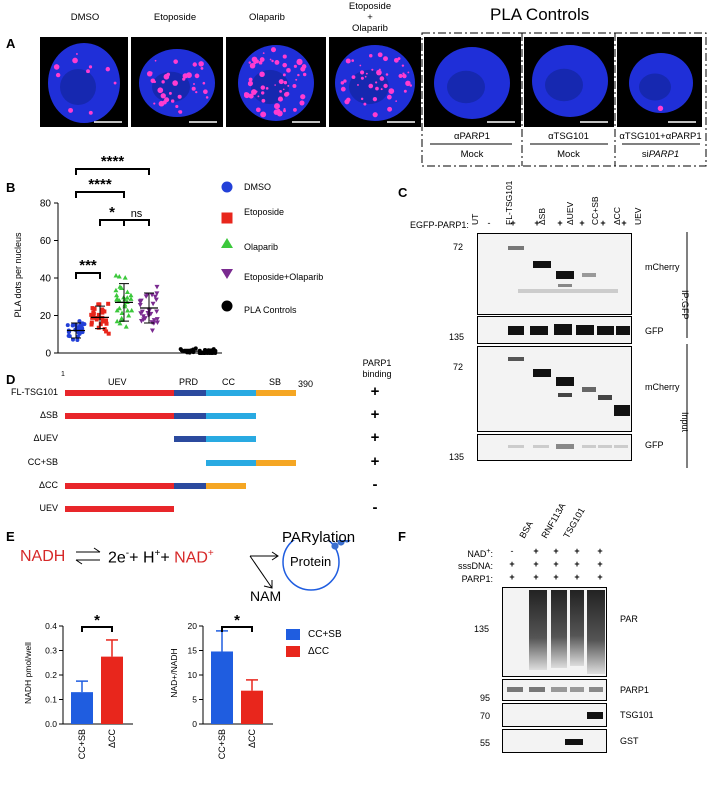 This screenshot has height=786, width=709. What do you see at coordinates (540, 14) in the screenshot?
I see `pla-controls-title: PLA Controls` at bounding box center [540, 14].